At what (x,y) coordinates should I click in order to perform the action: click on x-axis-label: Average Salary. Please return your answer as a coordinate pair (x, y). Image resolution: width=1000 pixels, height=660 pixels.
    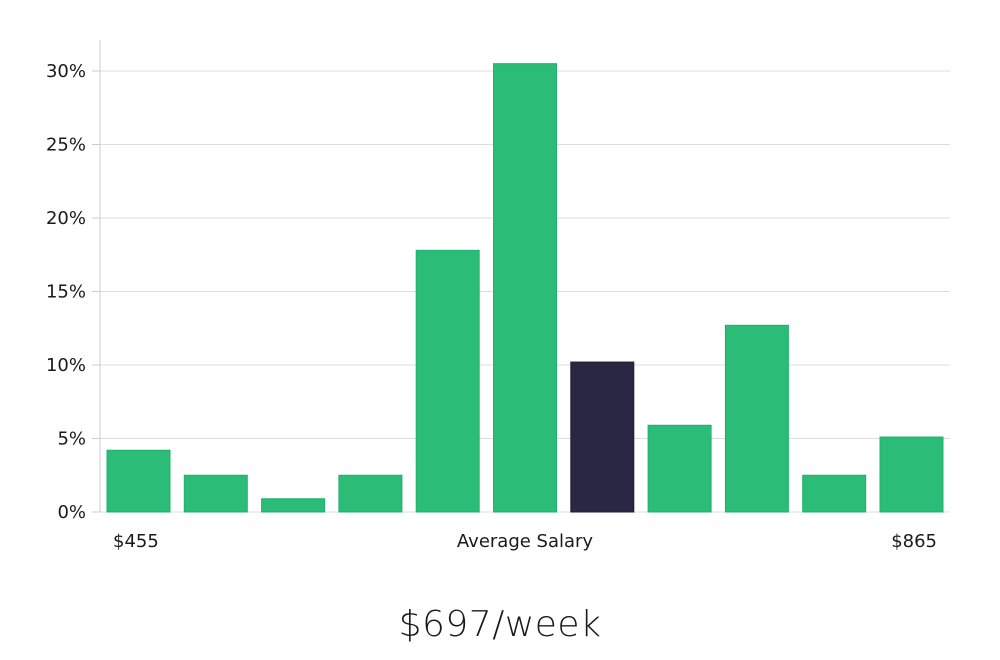
    Looking at the image, I should click on (525, 541).